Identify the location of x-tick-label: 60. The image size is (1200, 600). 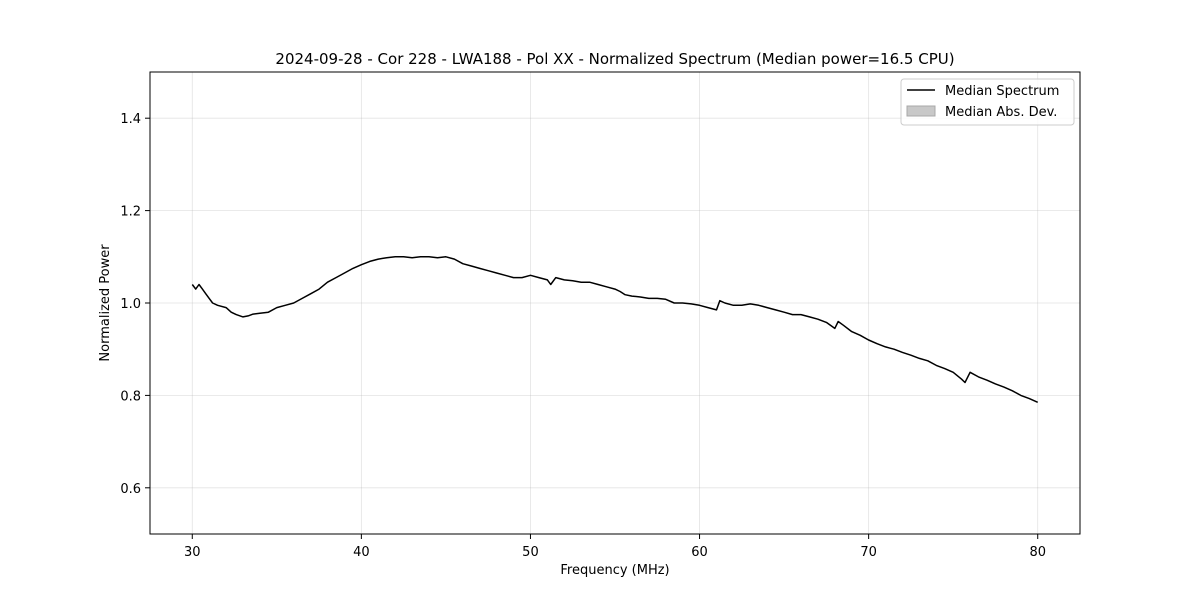
(699, 552).